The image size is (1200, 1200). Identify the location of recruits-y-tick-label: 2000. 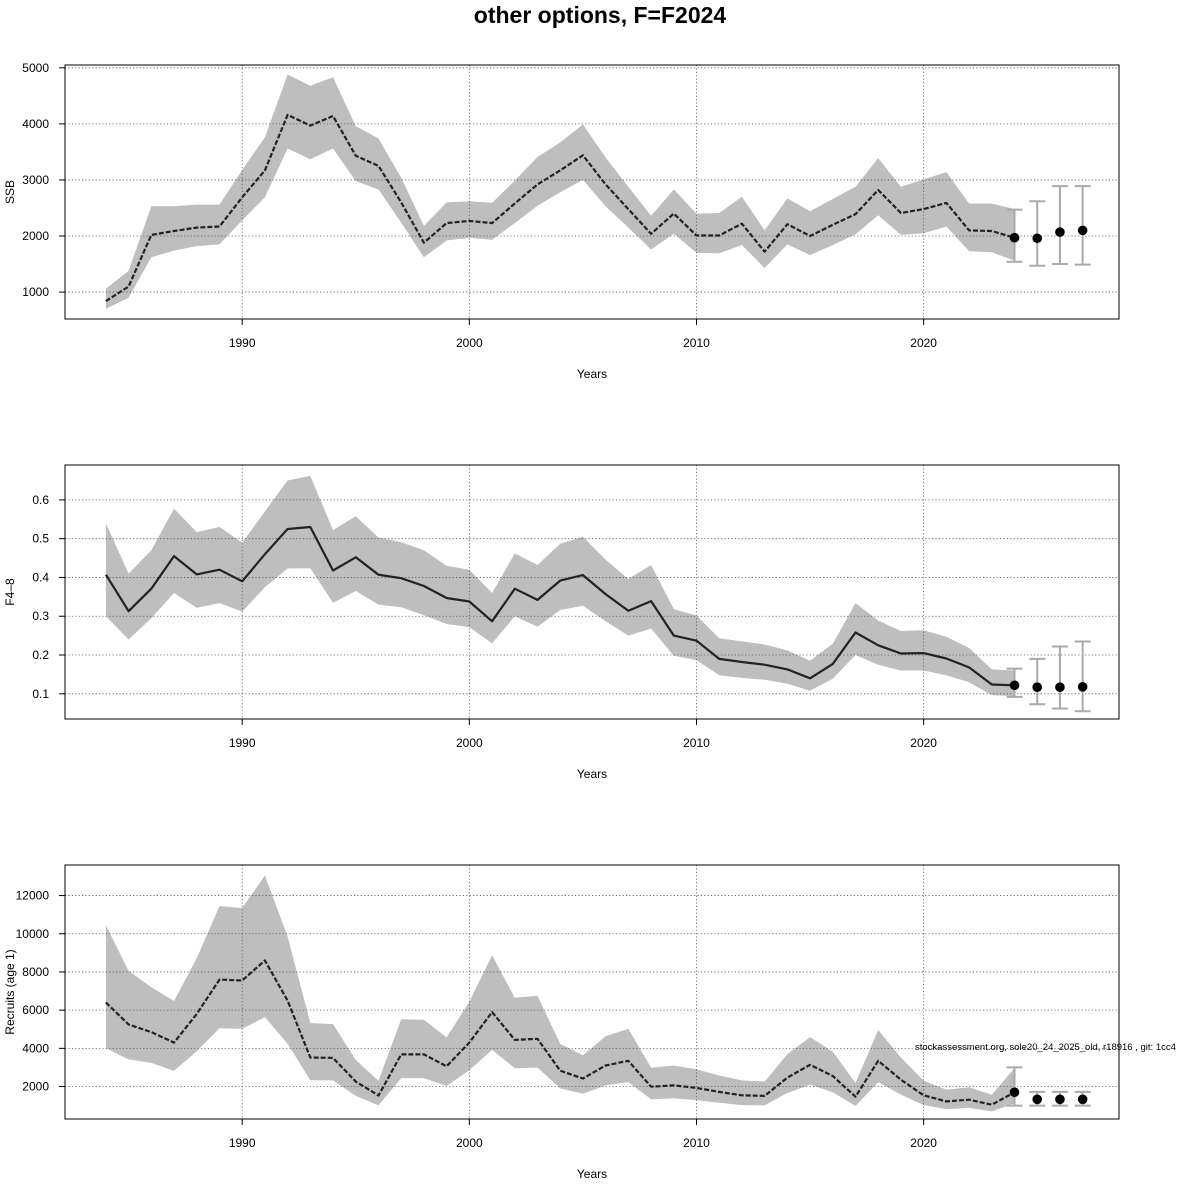
(35, 1087).